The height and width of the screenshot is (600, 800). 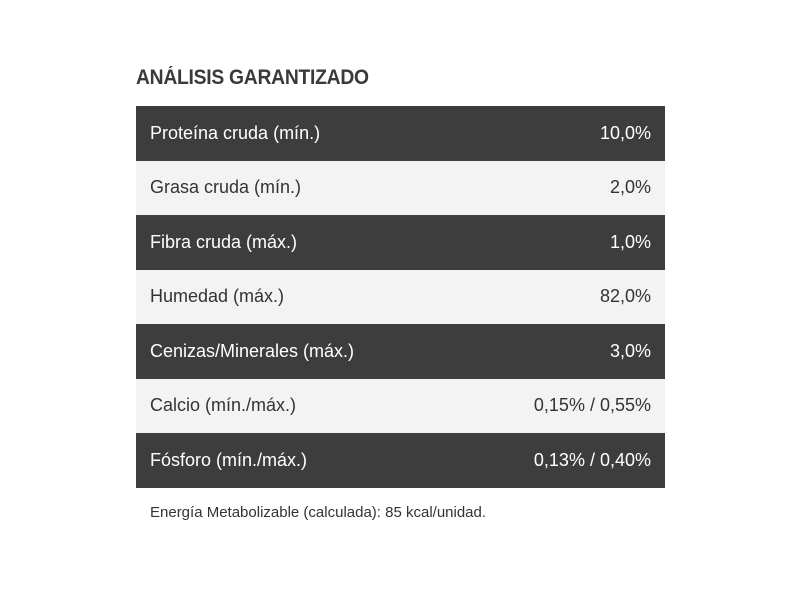 I want to click on row-value: 1,0%, so click(x=630, y=241).